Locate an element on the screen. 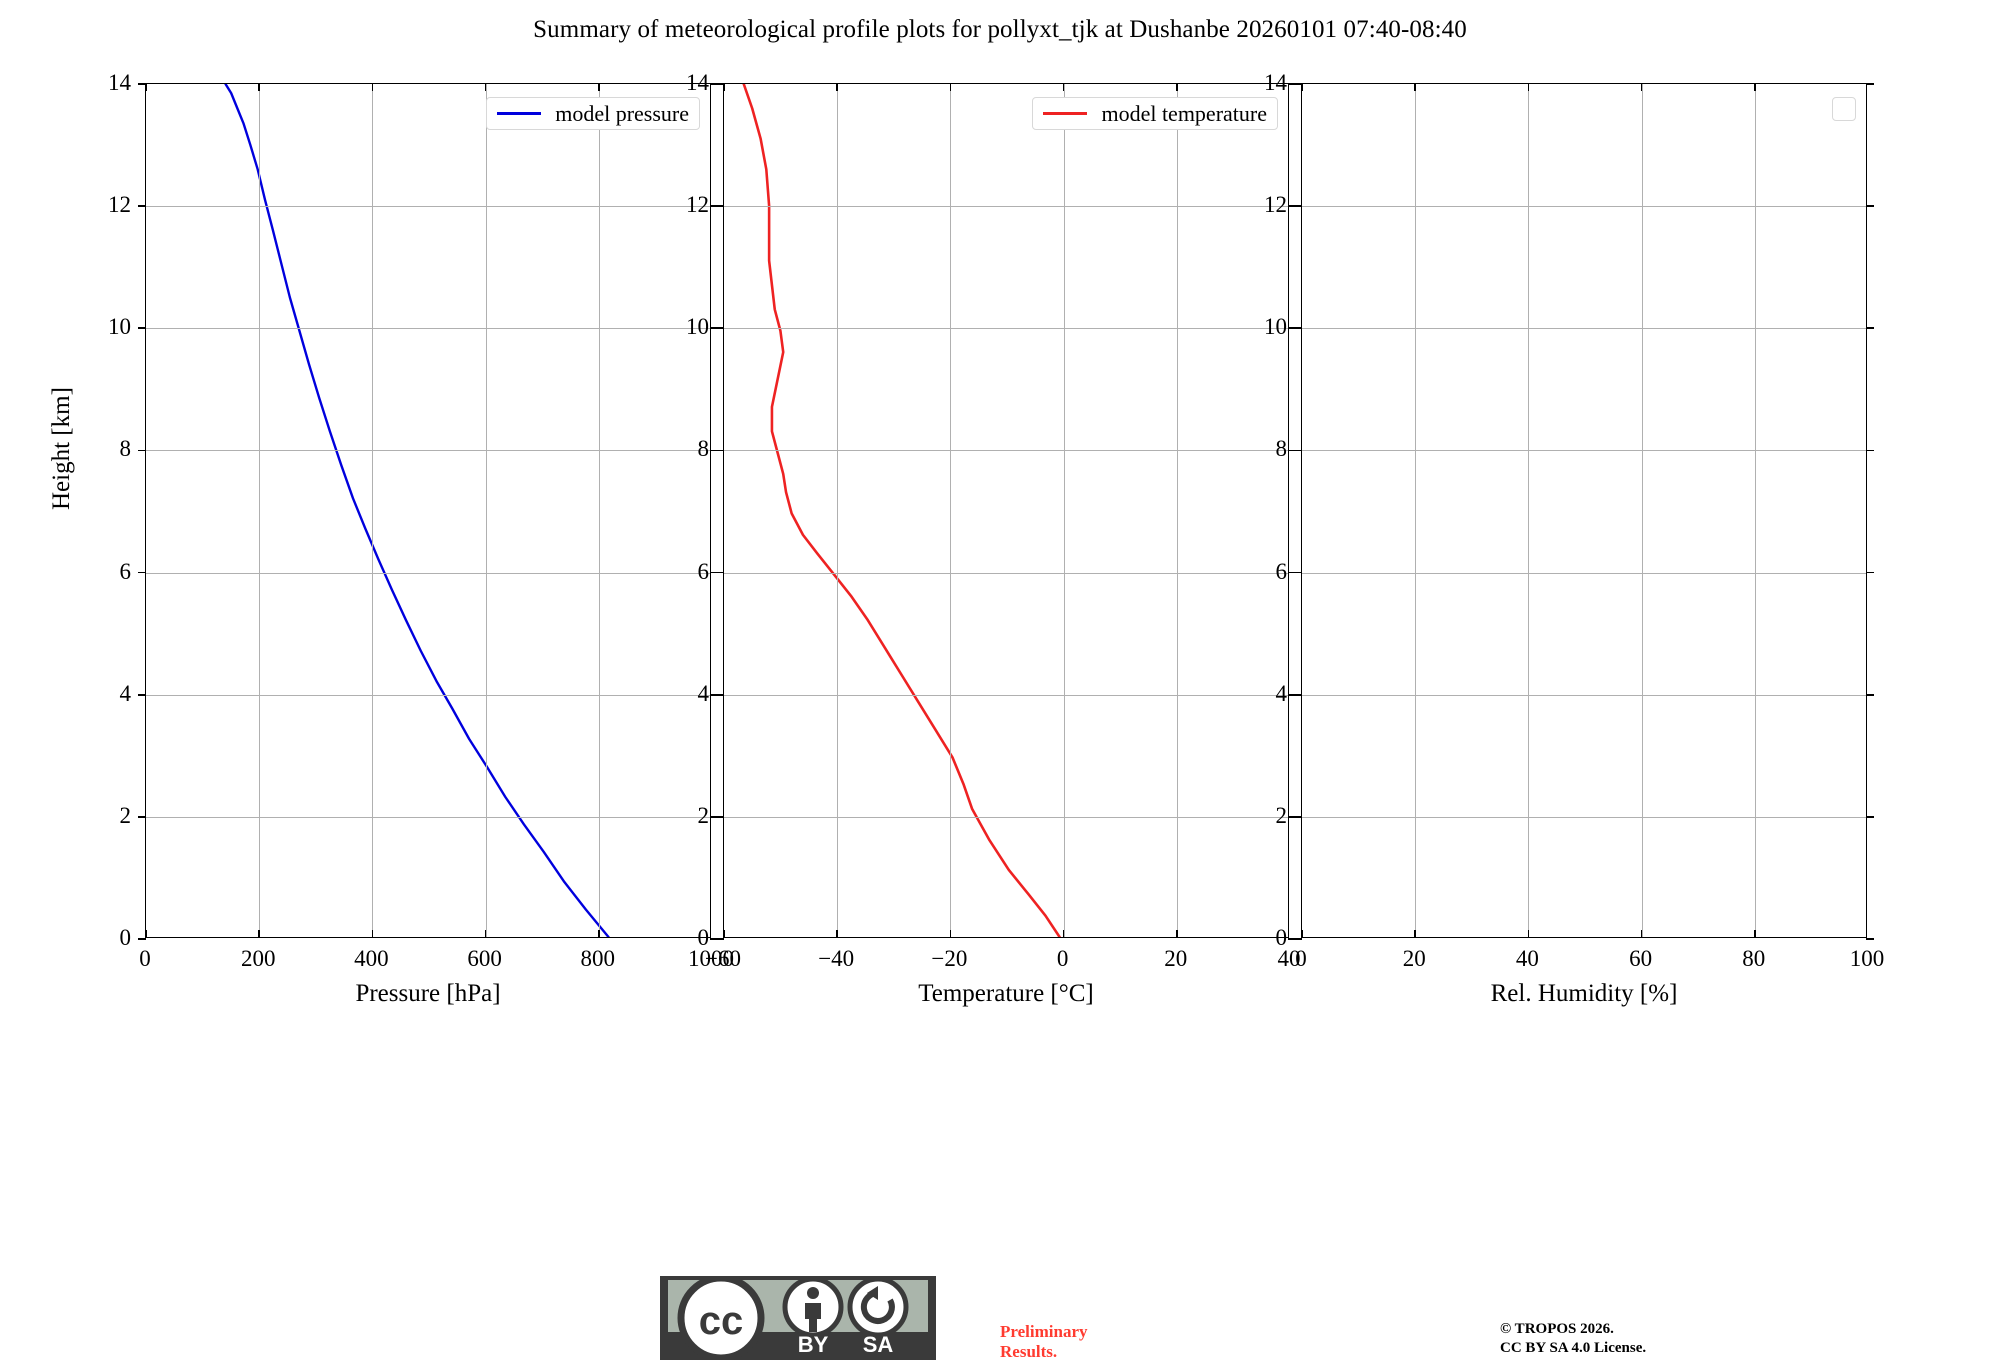 The height and width of the screenshot is (1365, 2000). x-tick-label: 80 is located at coordinates (1754, 958).